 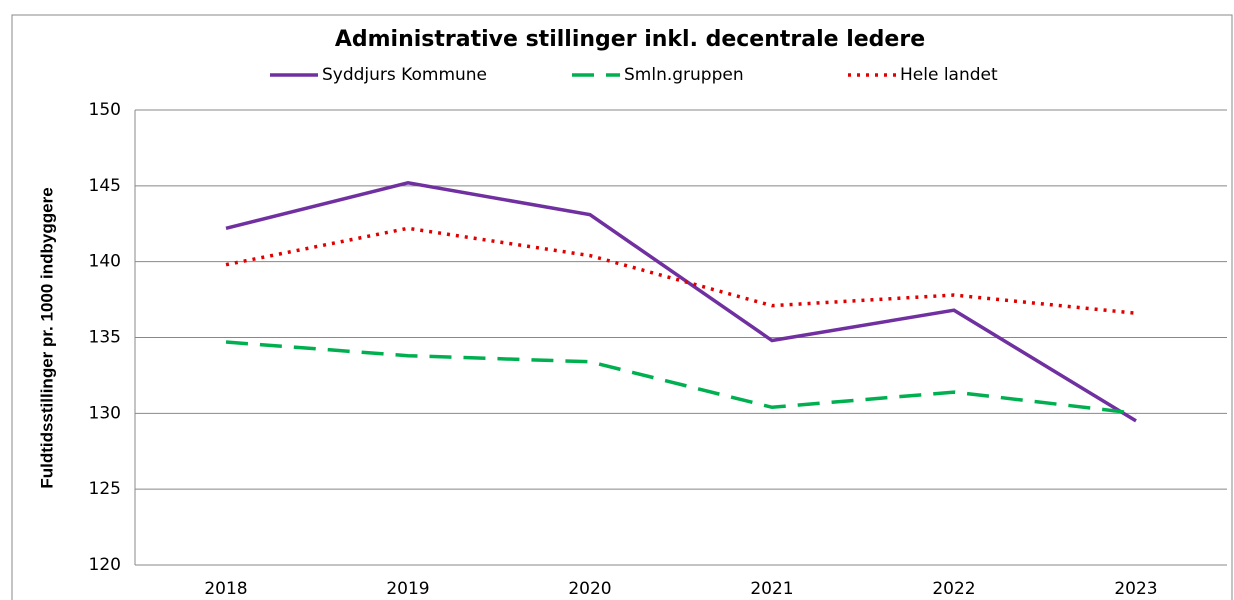 I want to click on x-tick-label: 2020, so click(x=589, y=589).